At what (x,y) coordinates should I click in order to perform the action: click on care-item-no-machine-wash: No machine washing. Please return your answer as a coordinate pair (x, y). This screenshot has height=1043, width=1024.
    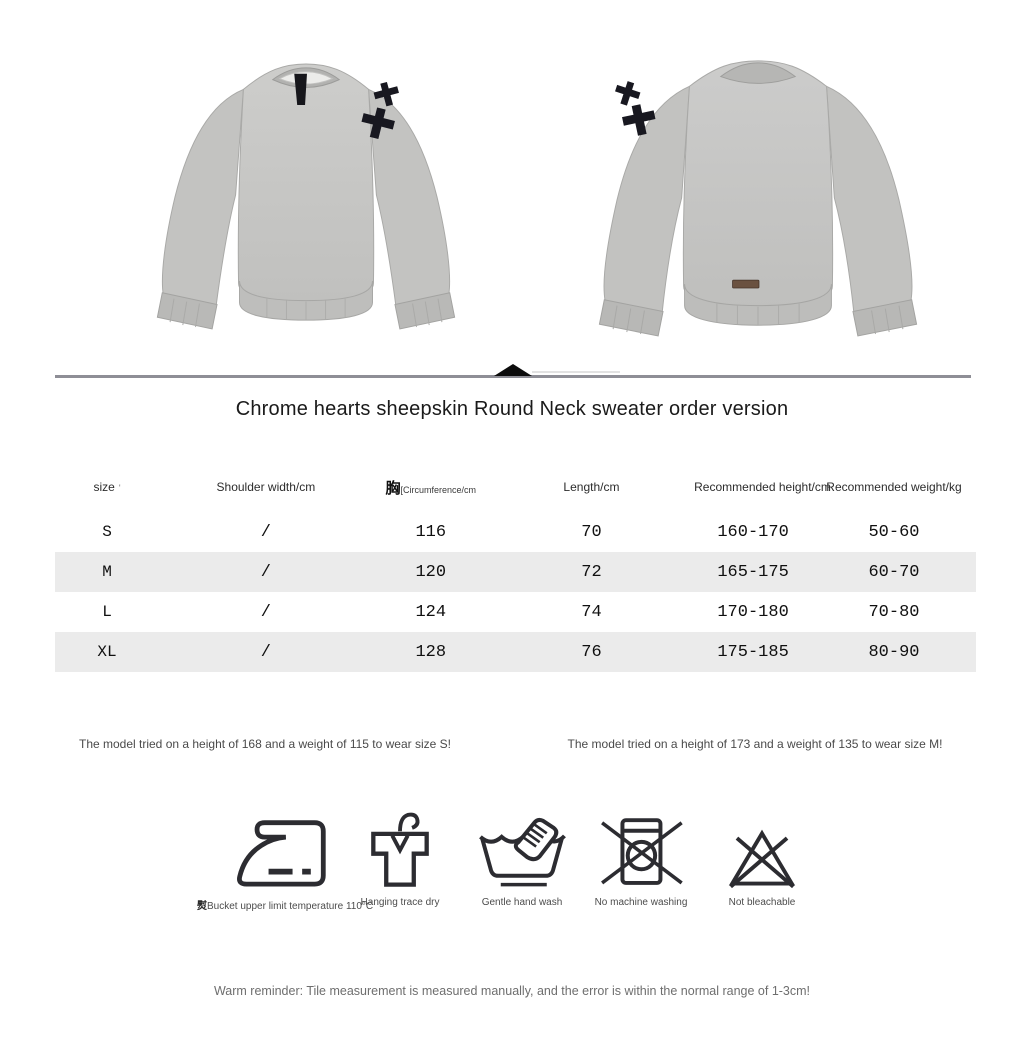
    Looking at the image, I should click on (641, 857).